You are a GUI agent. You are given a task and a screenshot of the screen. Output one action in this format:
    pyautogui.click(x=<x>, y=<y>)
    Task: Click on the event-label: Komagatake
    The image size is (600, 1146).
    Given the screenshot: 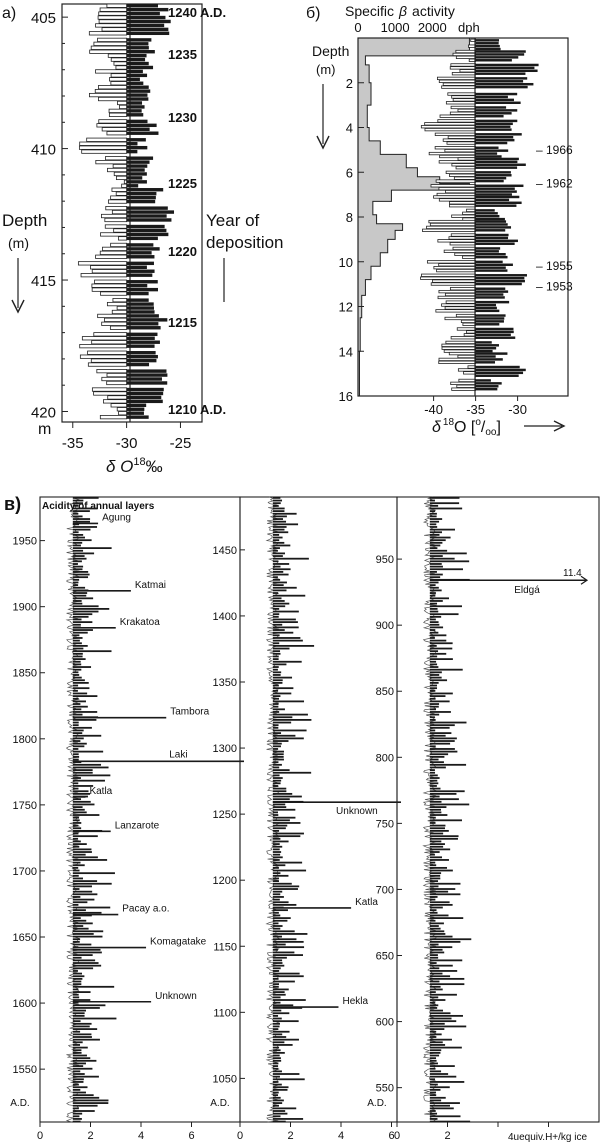 What is the action you would take?
    pyautogui.click(x=178, y=942)
    